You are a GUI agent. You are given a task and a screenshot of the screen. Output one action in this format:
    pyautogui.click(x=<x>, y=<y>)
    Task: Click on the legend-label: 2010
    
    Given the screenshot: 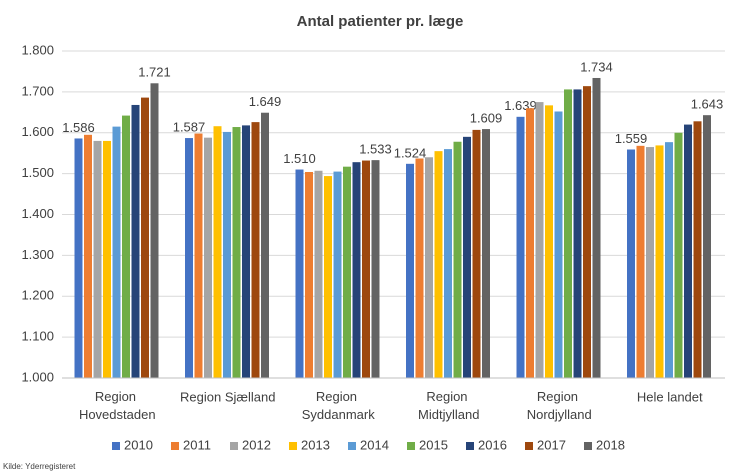 What is the action you would take?
    pyautogui.click(x=138, y=444)
    